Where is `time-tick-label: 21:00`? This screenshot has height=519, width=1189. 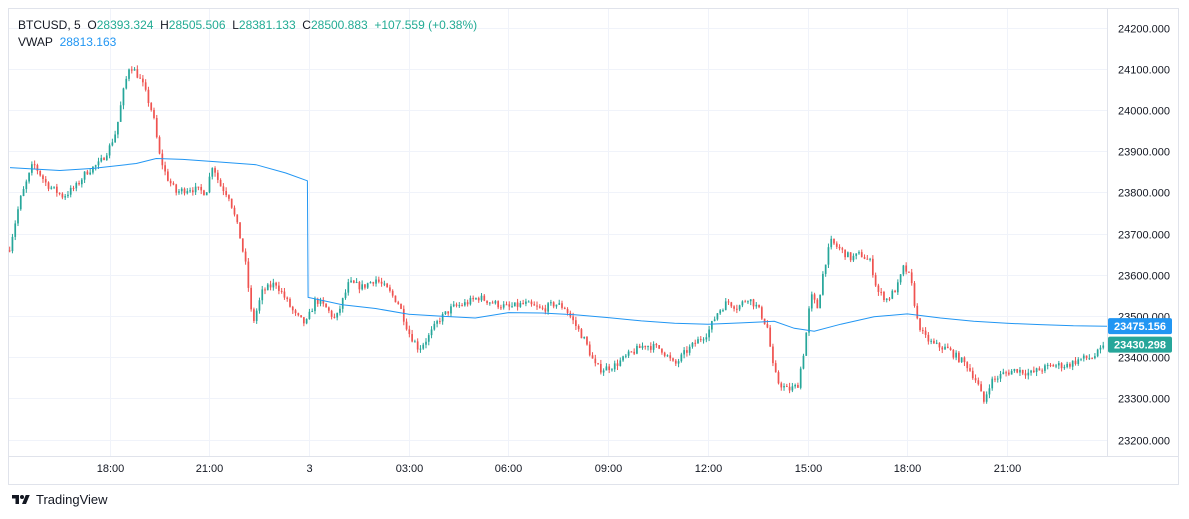
time-tick-label: 21:00 is located at coordinates (1008, 469).